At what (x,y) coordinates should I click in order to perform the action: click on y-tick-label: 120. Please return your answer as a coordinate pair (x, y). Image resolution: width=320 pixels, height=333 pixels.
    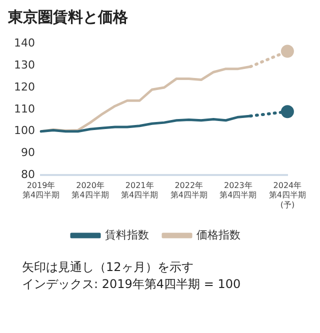
    Looking at the image, I should click on (24, 87).